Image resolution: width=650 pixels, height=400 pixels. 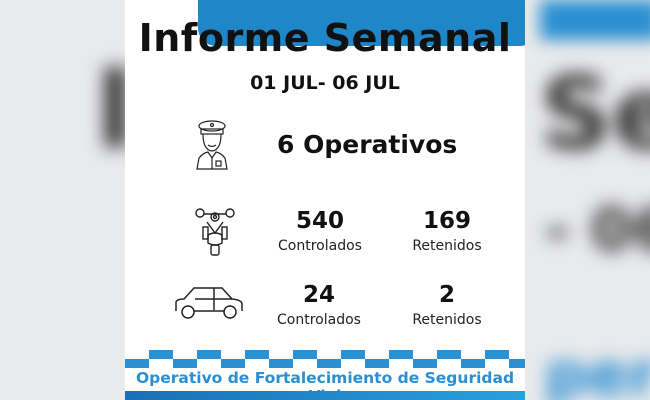 I want to click on motos-controlados-label: Controlados, so click(x=320, y=246).